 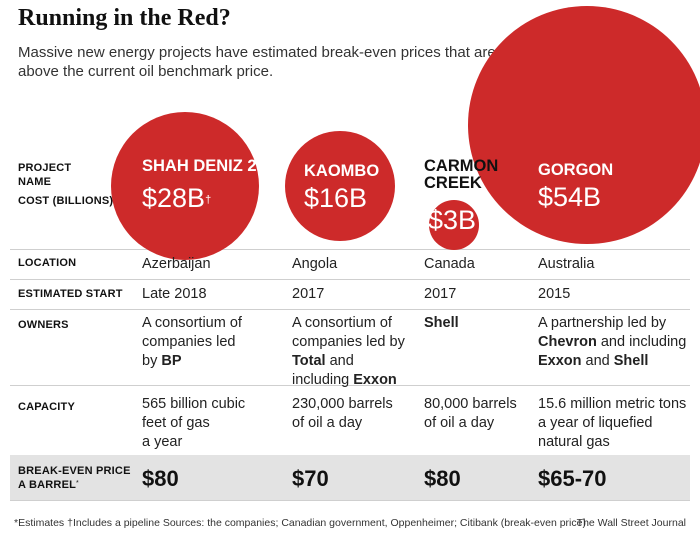 What do you see at coordinates (174, 294) in the screenshot?
I see `project-start: Late 2018` at bounding box center [174, 294].